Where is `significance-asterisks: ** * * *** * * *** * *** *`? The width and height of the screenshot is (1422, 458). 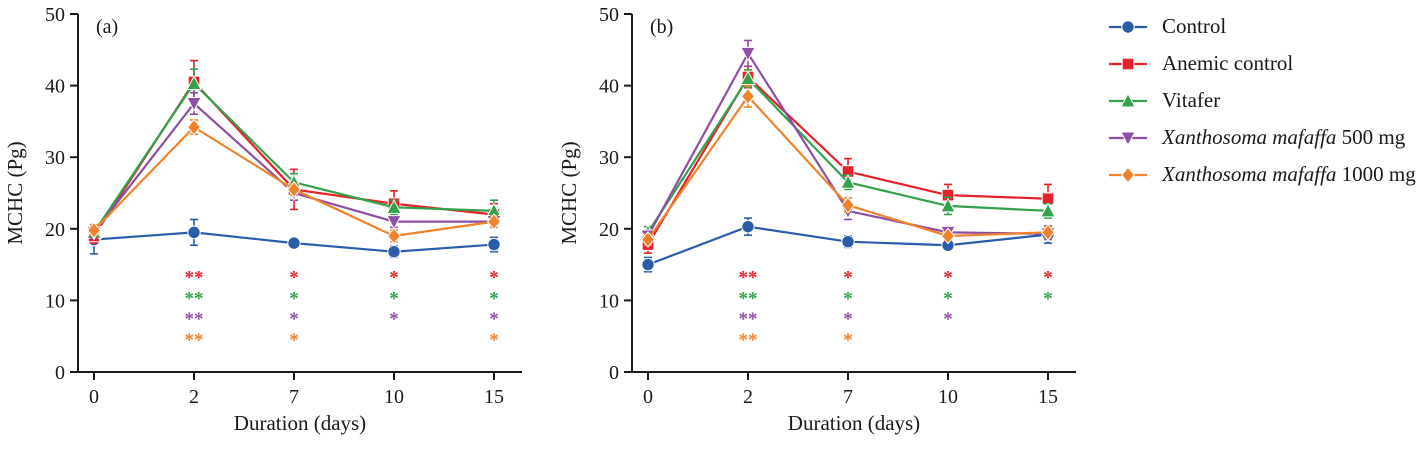 significance-asterisks: ** * * *** * * *** * *** * is located at coordinates (896, 308).